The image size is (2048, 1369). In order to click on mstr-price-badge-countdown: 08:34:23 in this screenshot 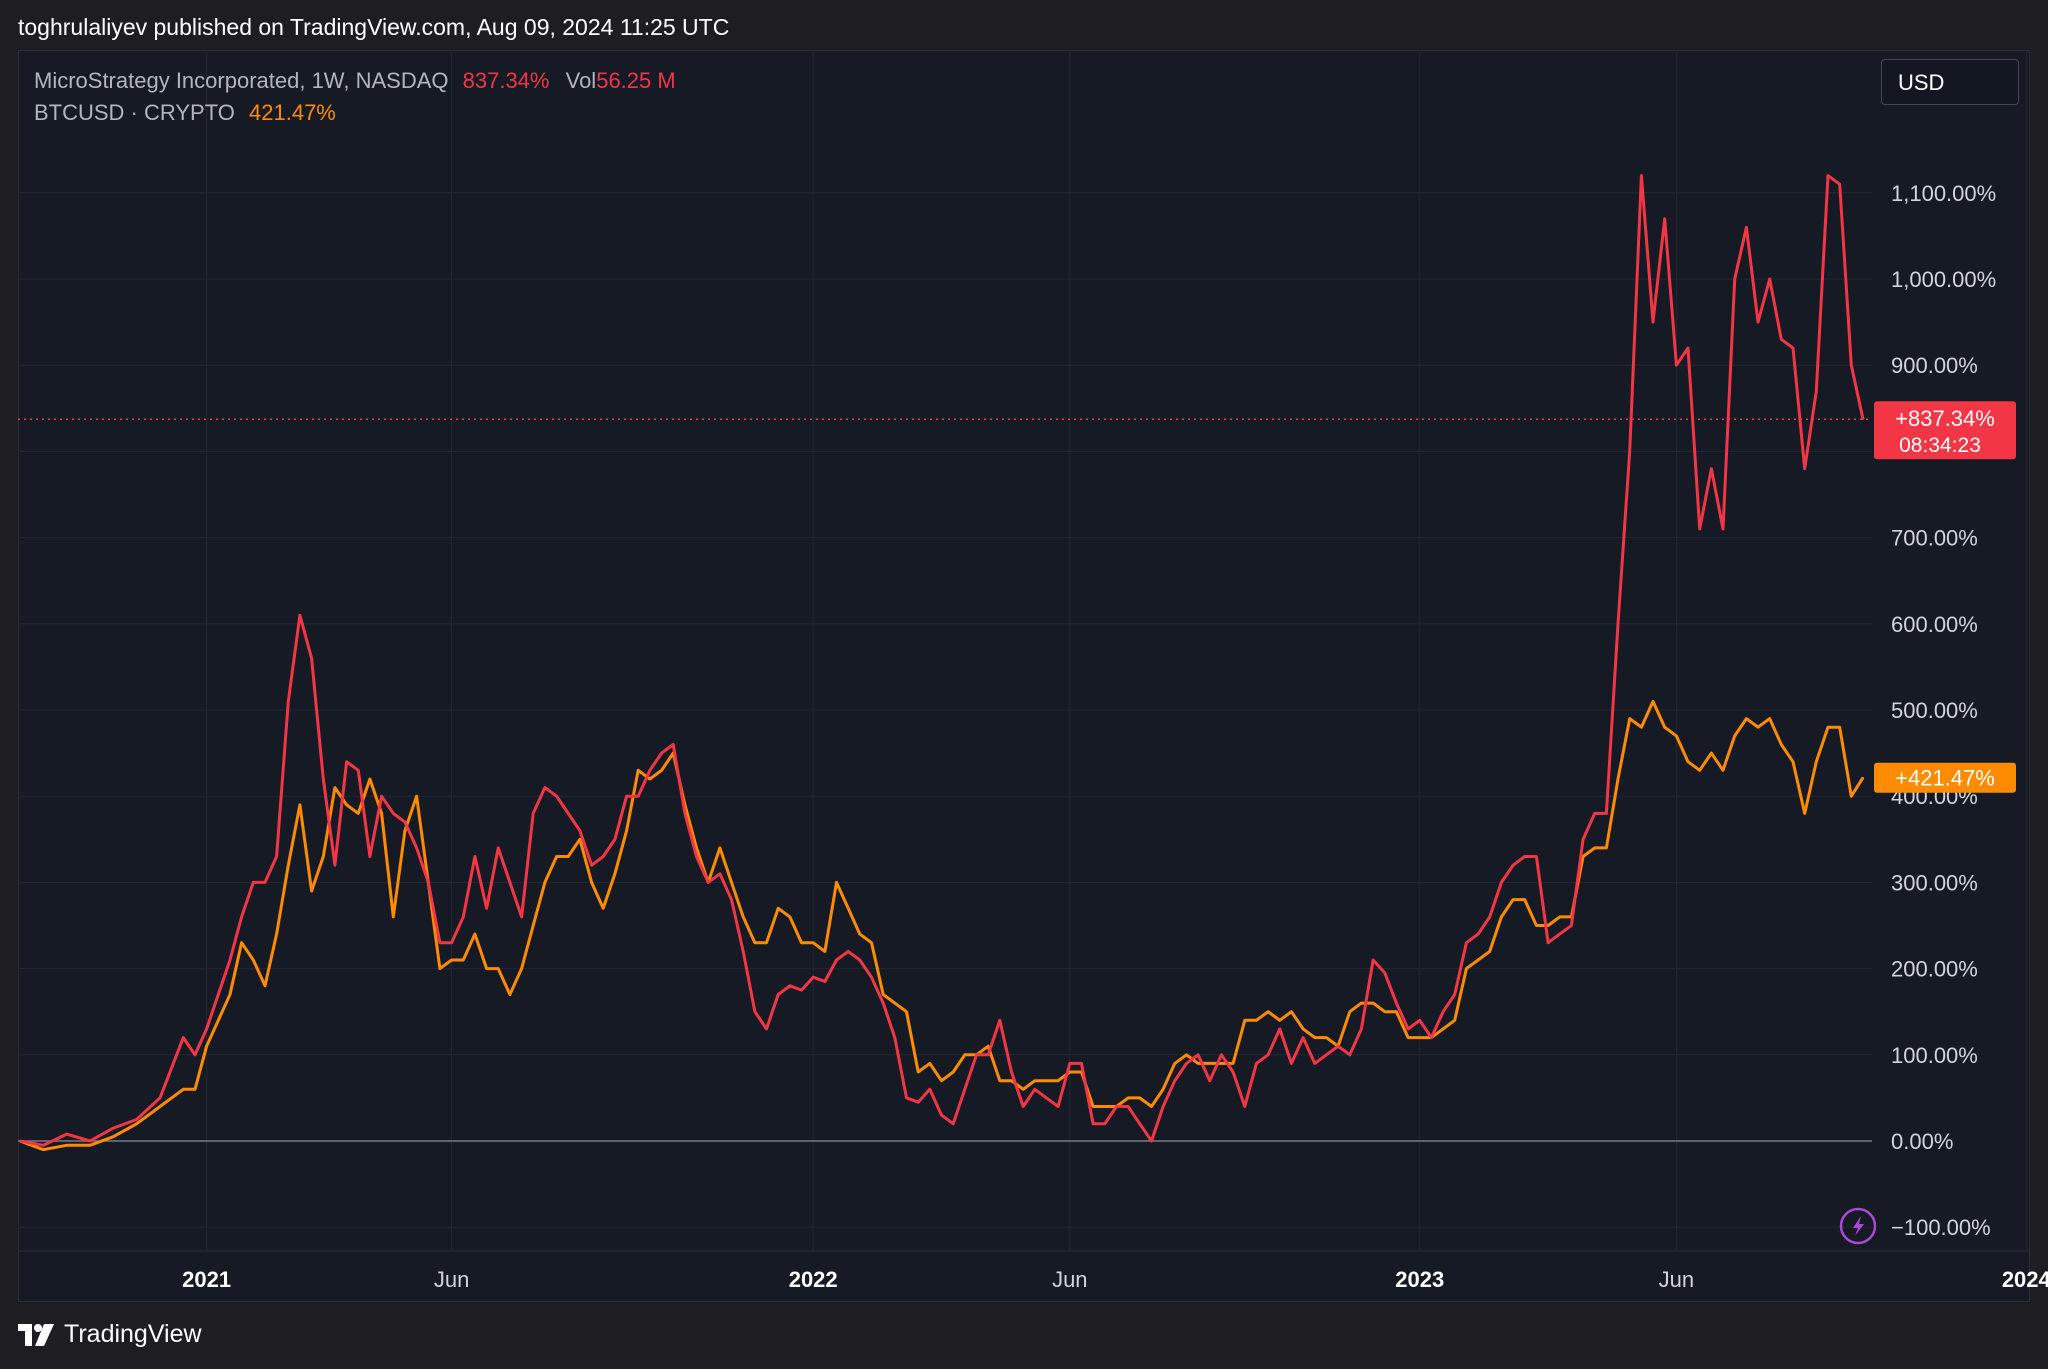, I will do `click(1940, 445)`.